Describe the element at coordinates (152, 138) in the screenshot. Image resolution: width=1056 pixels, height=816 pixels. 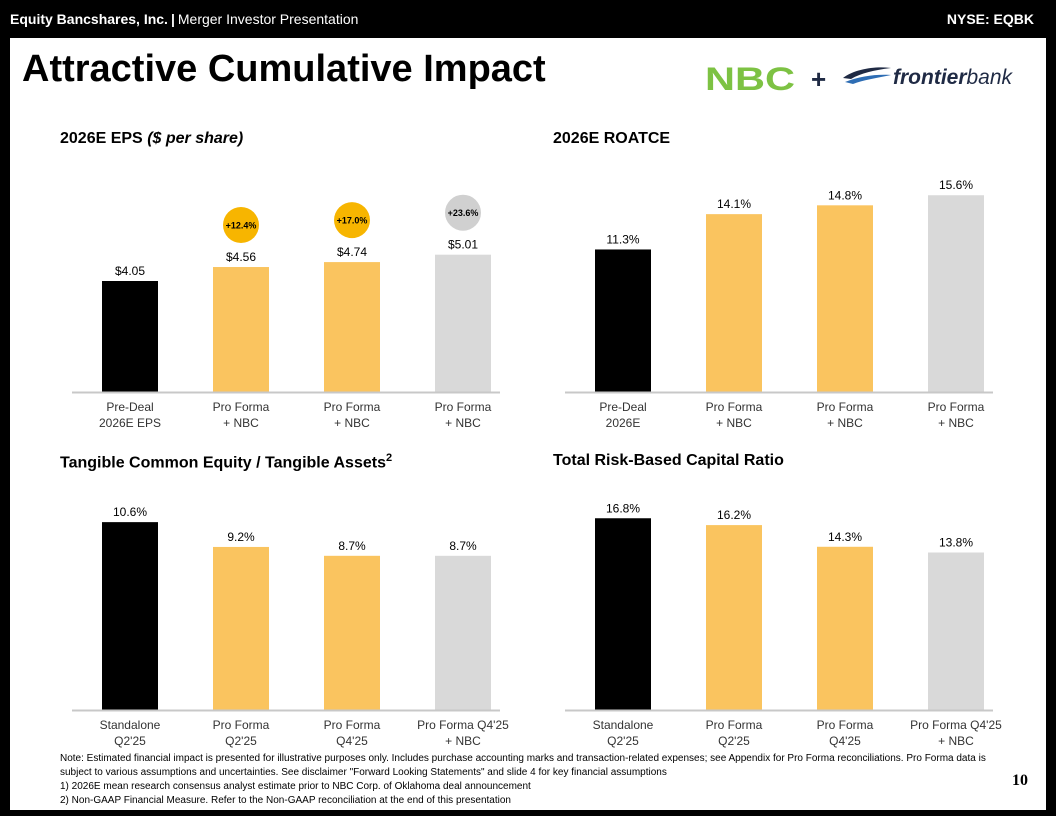
I see `eps-chart-title: 2026E EPS ($ per share)` at that location.